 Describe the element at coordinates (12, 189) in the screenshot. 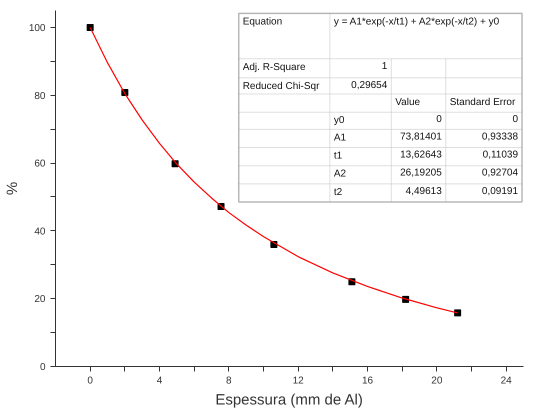

I see `y-axis-title: %` at that location.